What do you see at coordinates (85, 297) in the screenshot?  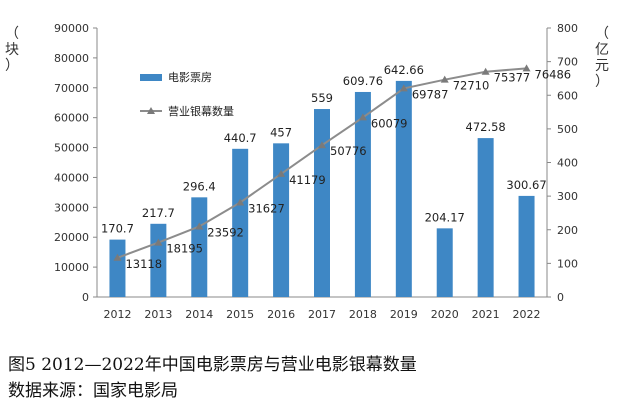 I see `left-tick-label: 0` at bounding box center [85, 297].